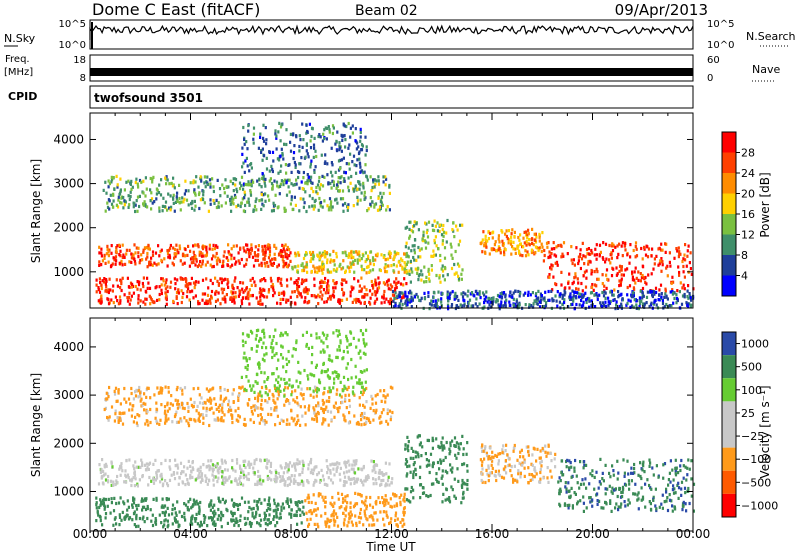 The image size is (800, 554). I want to click on freq-unit: [MHz], so click(18, 72).